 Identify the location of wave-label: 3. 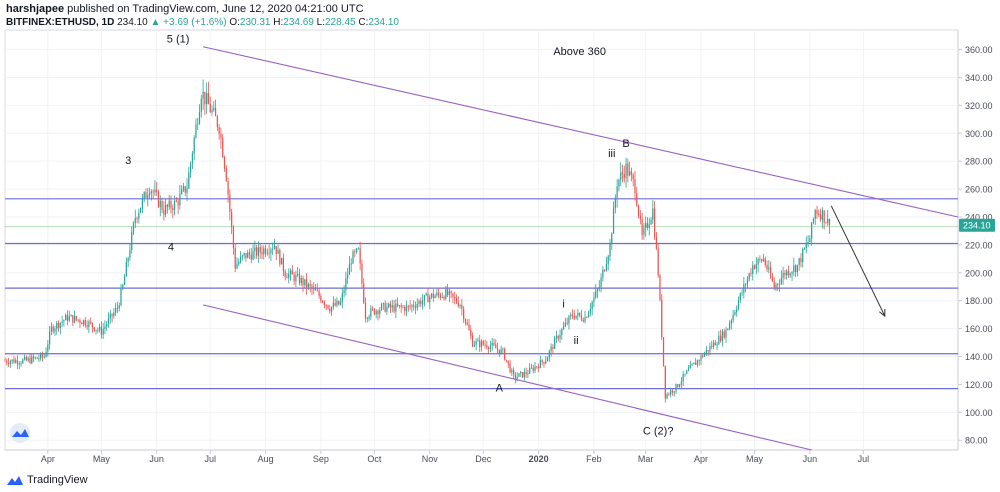
(128, 161).